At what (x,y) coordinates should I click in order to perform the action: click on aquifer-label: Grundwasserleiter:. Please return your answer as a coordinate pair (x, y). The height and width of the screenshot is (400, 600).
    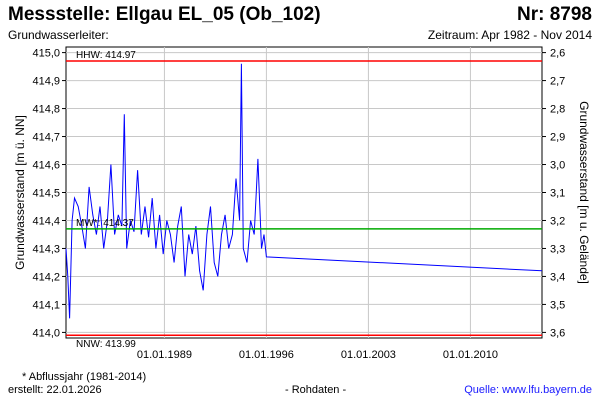
    Looking at the image, I should click on (58, 35).